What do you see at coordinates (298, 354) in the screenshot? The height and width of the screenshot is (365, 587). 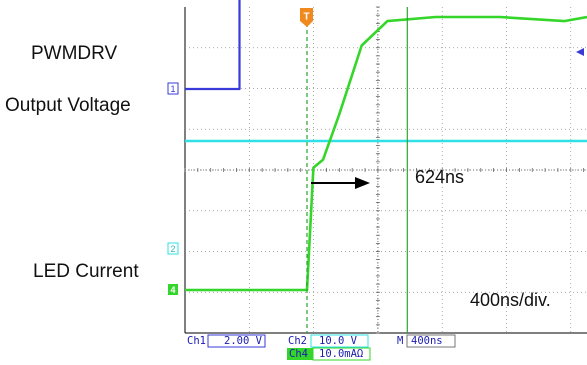 I see `ch4-name: Ch4` at bounding box center [298, 354].